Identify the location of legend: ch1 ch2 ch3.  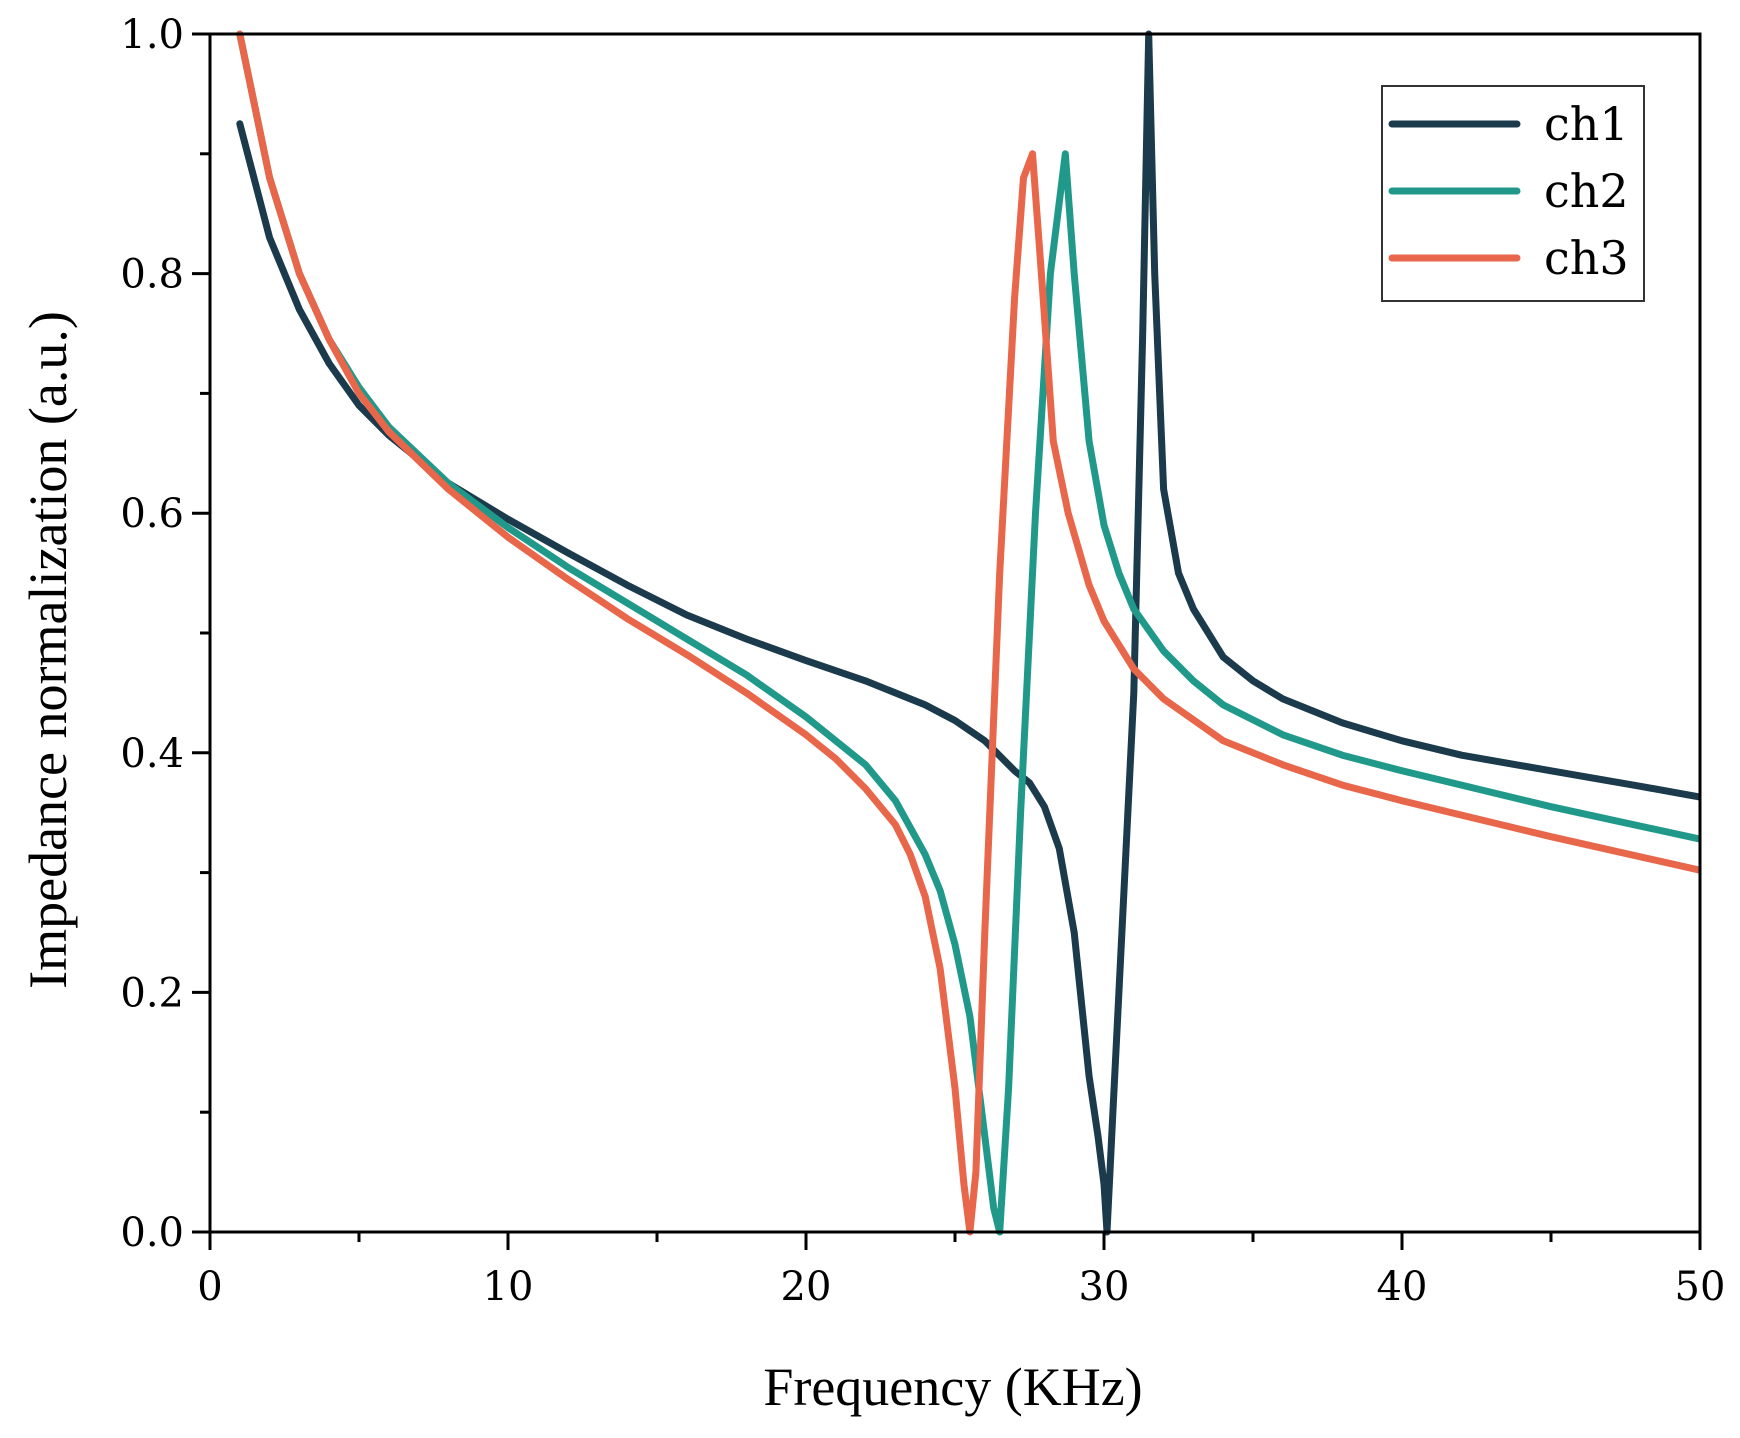
(1513, 193).